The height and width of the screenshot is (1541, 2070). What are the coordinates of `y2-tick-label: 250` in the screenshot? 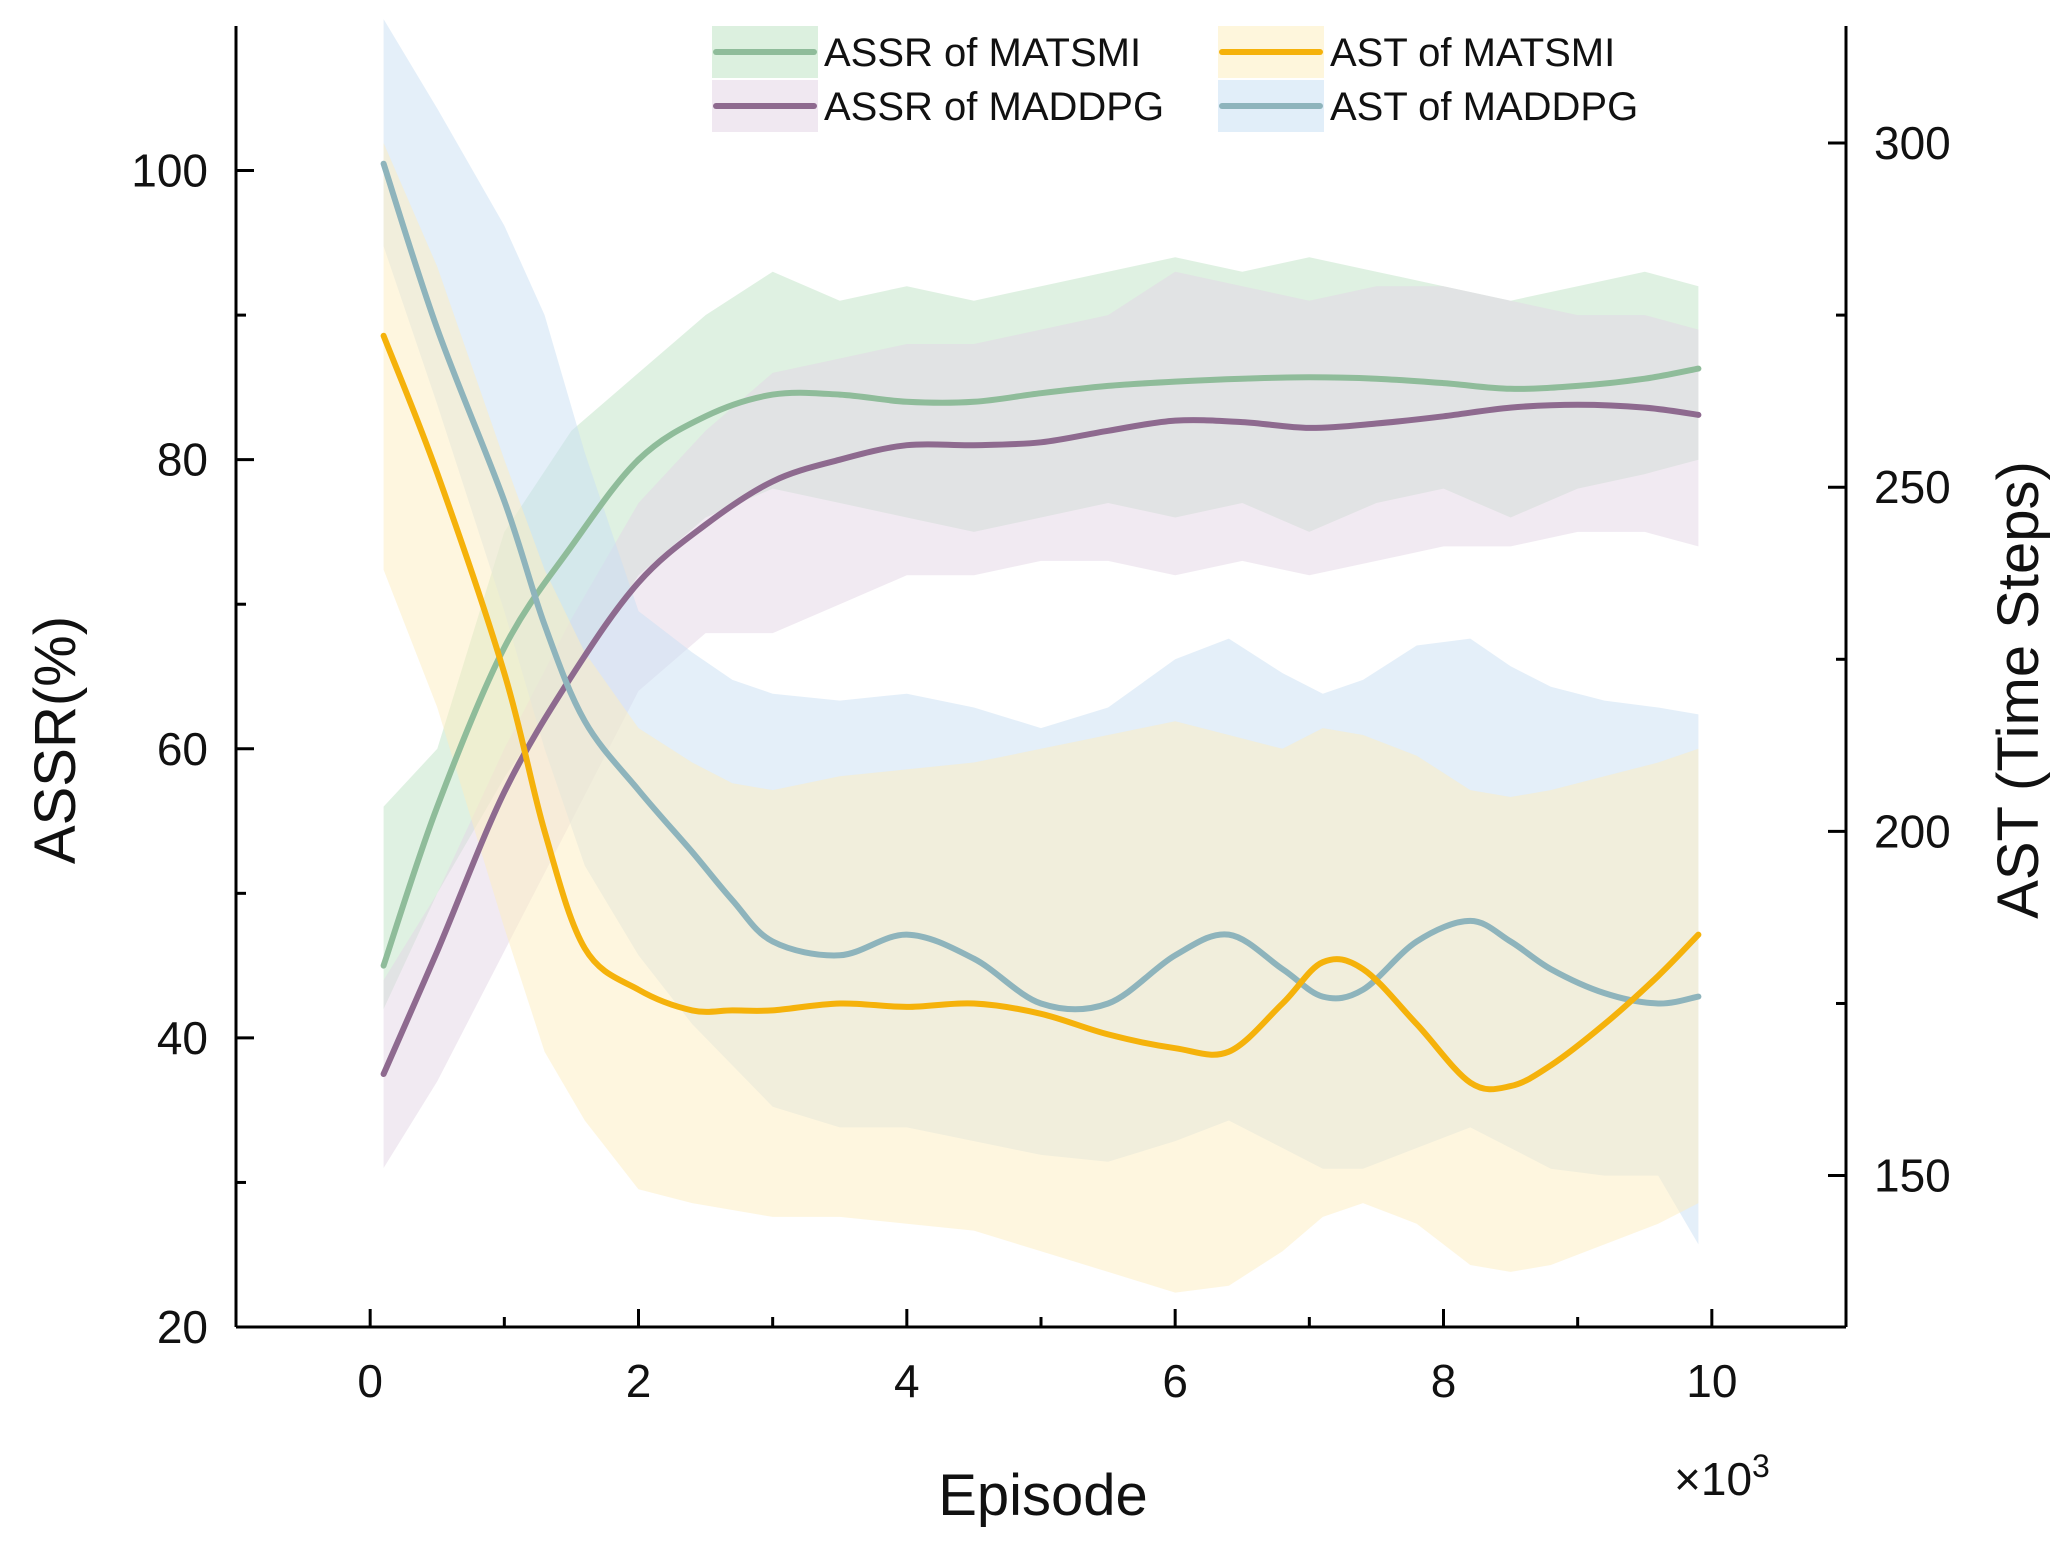 It's located at (1912, 487).